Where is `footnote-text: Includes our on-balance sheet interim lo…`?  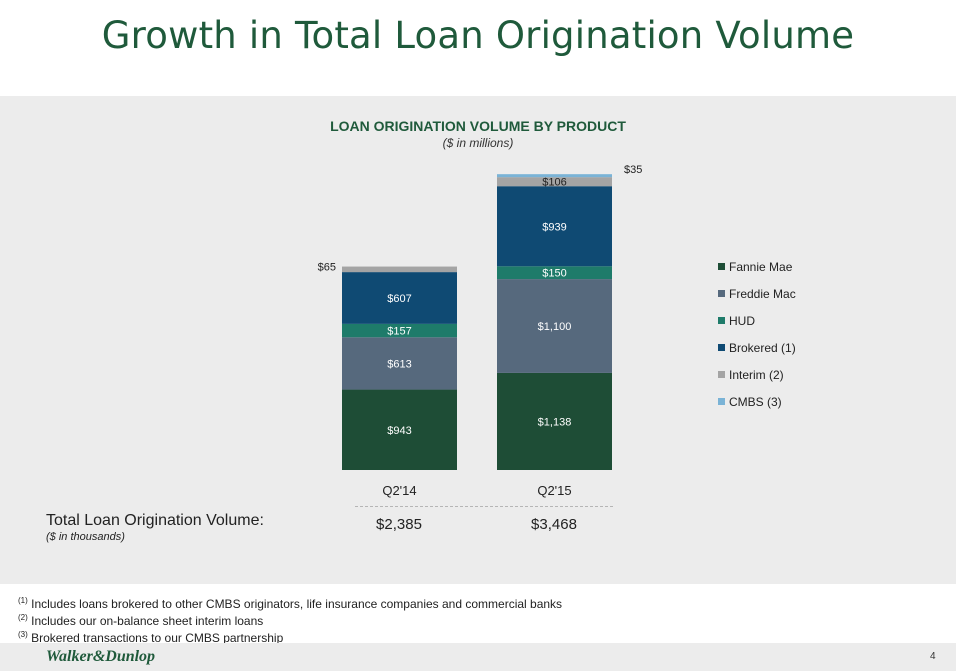 footnote-text: Includes our on-balance sheet interim lo… is located at coordinates (147, 621).